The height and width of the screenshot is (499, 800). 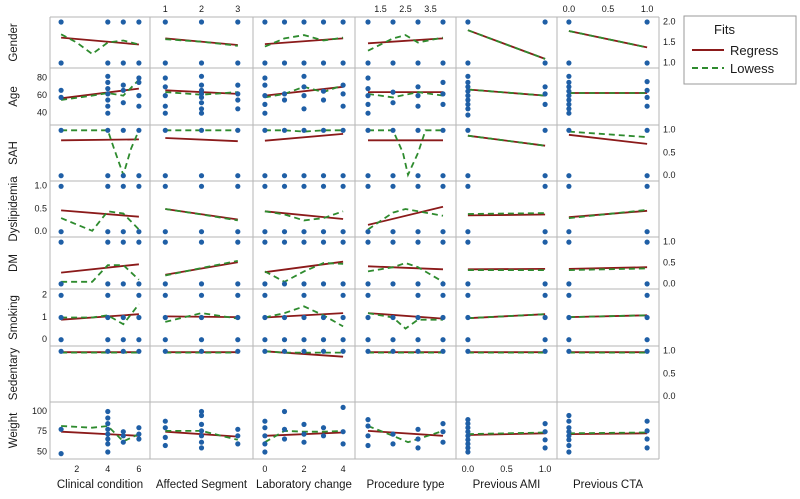 I want to click on y-label: Dyslipidemia, so click(x=14, y=209).